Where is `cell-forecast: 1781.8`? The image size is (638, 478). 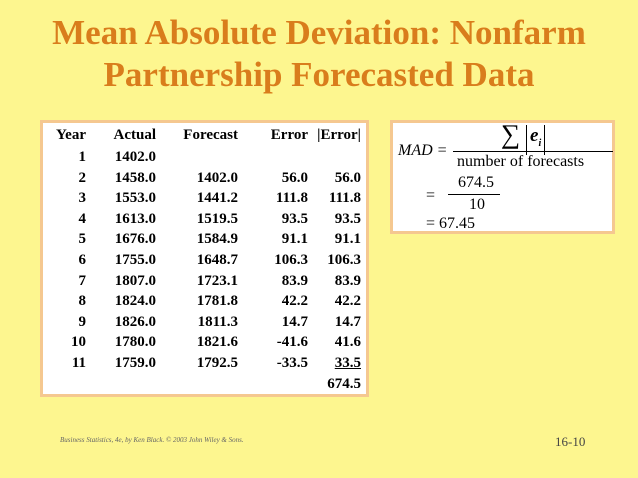
cell-forecast: 1781.8 is located at coordinates (217, 301).